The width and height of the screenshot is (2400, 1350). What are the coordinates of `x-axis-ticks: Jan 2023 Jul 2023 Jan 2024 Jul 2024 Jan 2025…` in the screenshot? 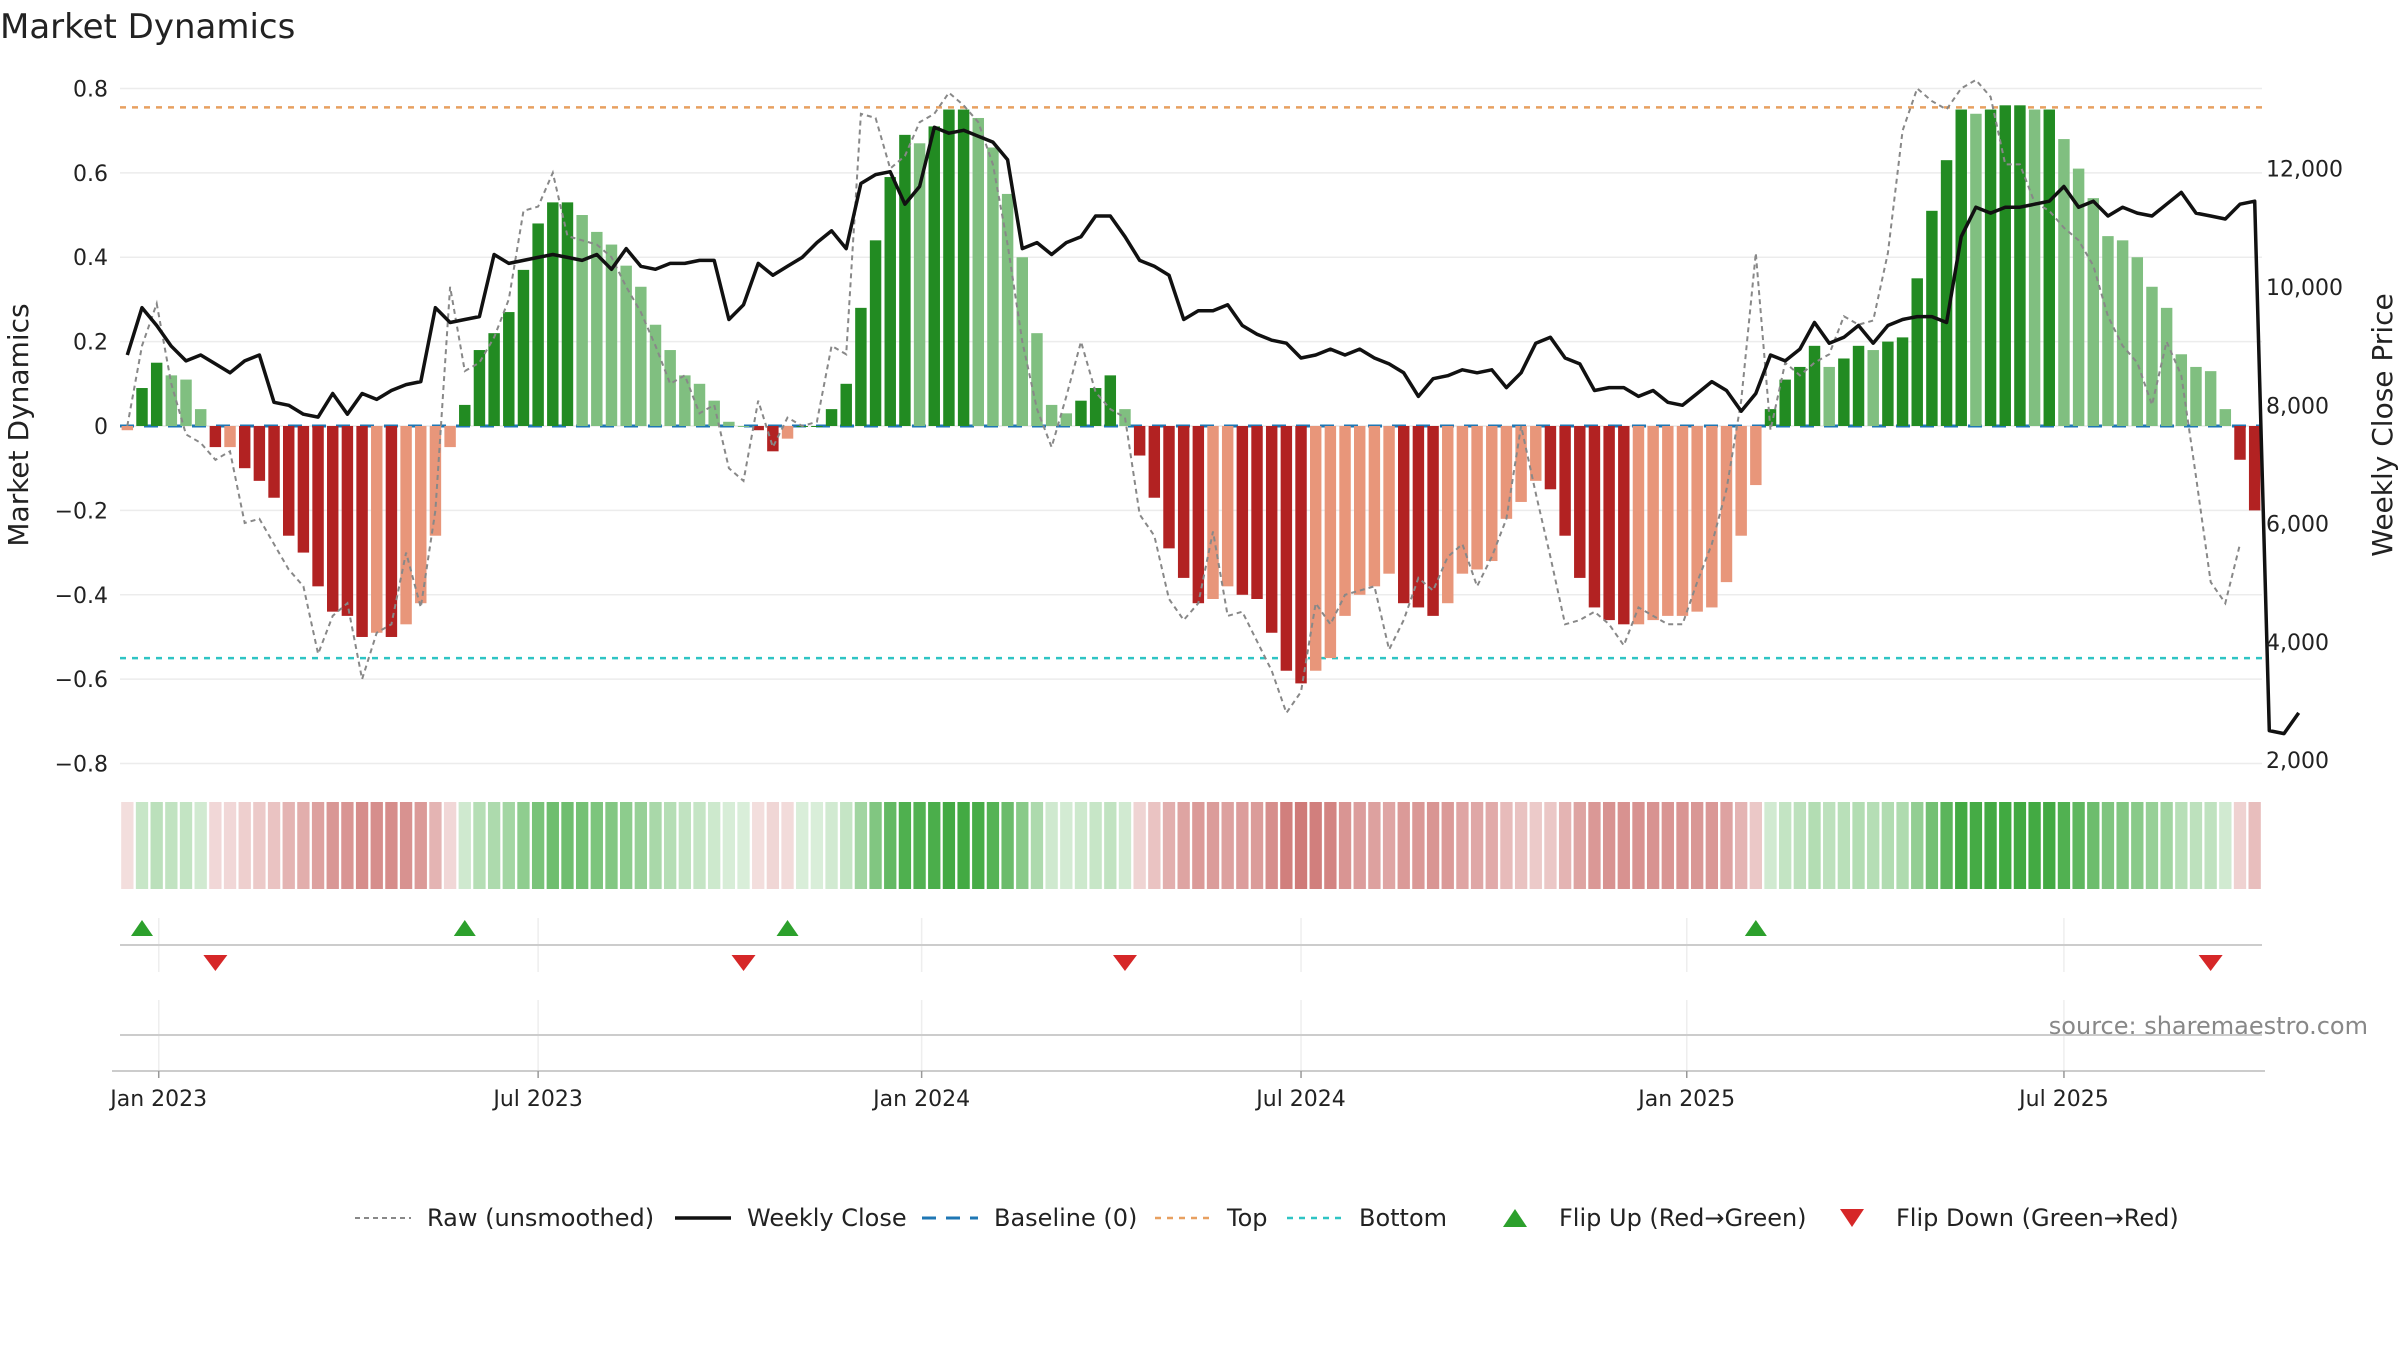 It's located at (1186, 1091).